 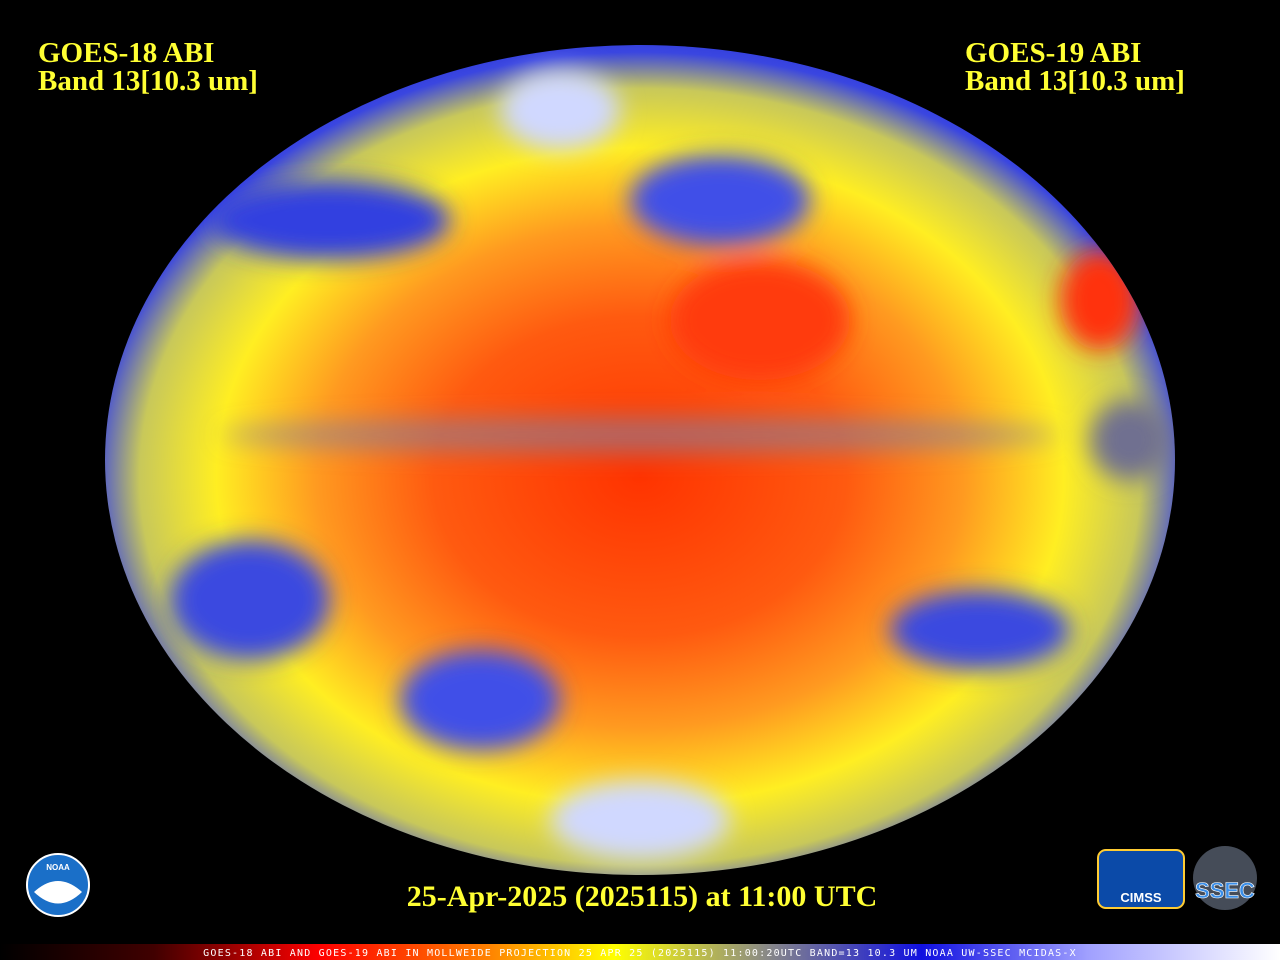 What do you see at coordinates (148, 81) in the screenshot?
I see `left-band: Band 13[10.3 um]` at bounding box center [148, 81].